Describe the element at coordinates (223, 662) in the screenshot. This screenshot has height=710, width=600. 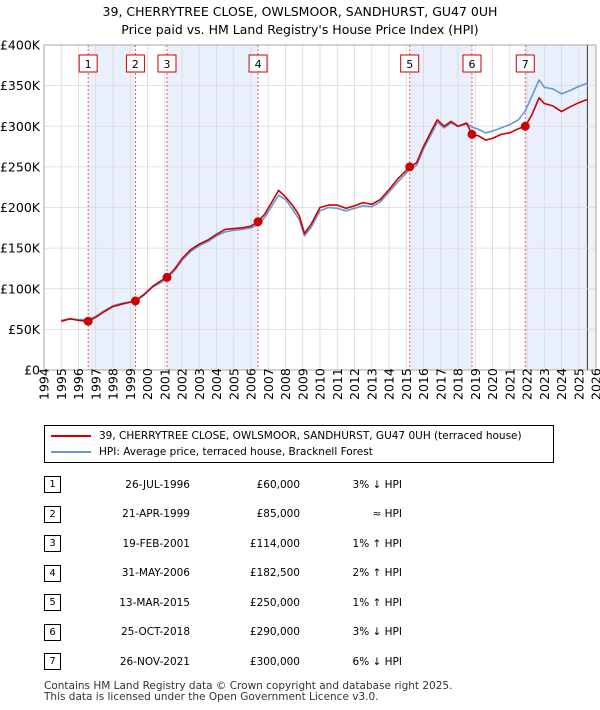
I see `transaction-row: 7 26-NOV-2021 £300,000 6% ↓ HPI` at that location.